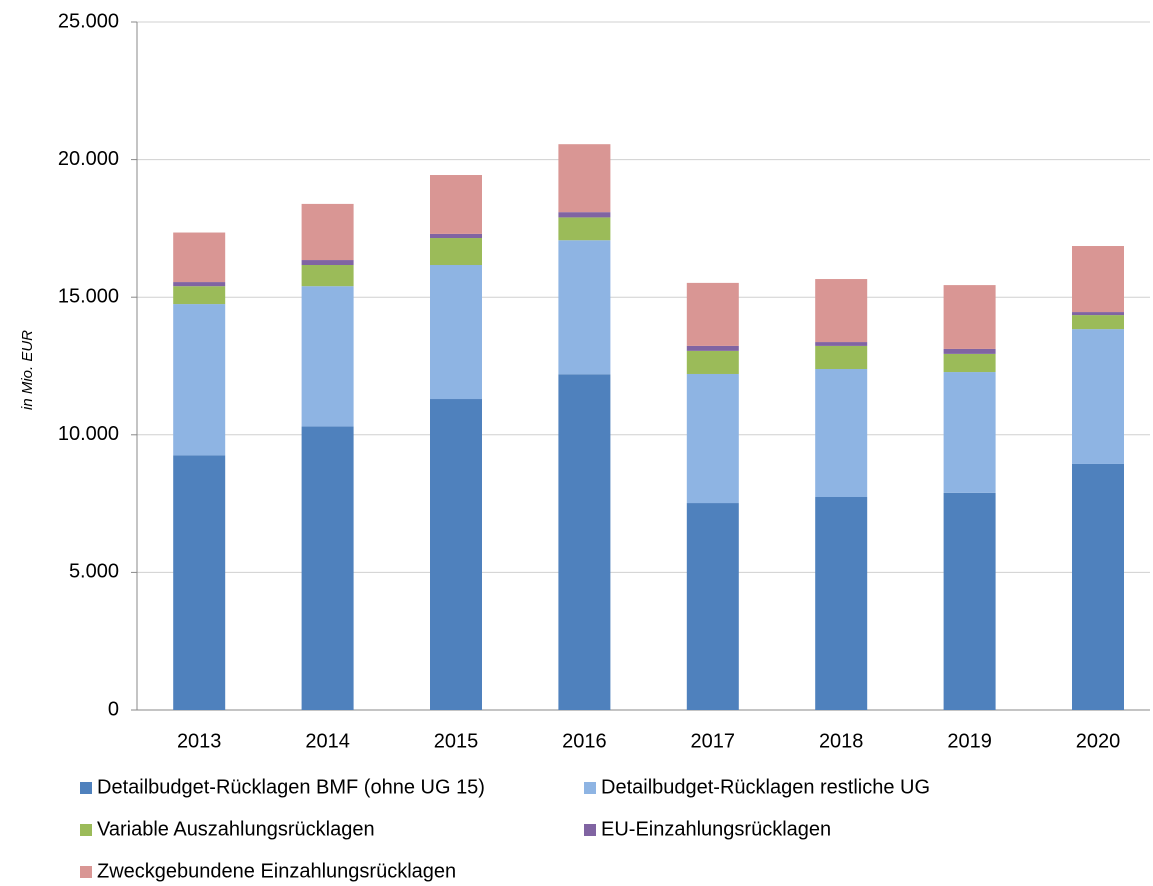  I want to click on x-tick-label: 2019, so click(969, 741).